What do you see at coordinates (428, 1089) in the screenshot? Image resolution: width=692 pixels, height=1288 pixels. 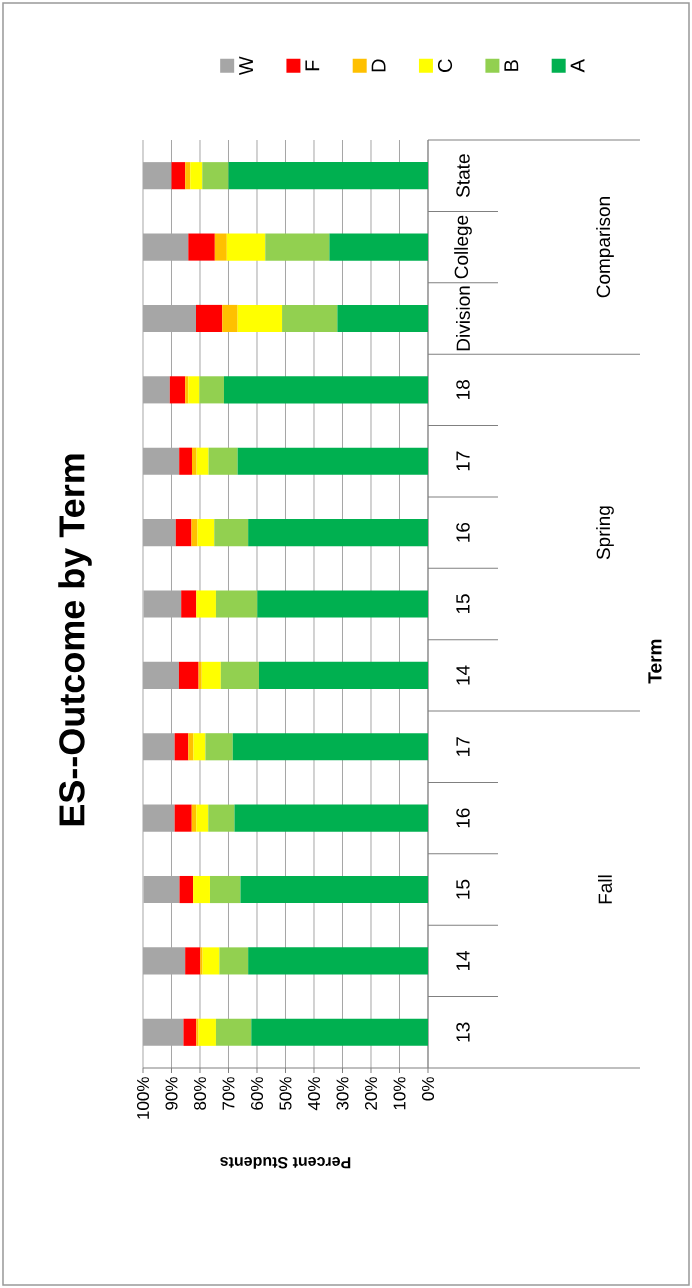 I see `x-tick-label: 0%` at bounding box center [428, 1089].